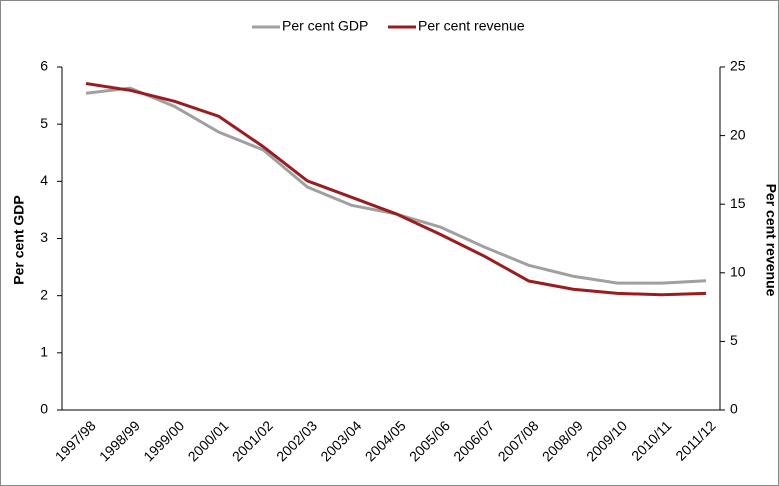 The height and width of the screenshot is (486, 779). I want to click on x-tick-label: 2010/11, so click(651, 440).